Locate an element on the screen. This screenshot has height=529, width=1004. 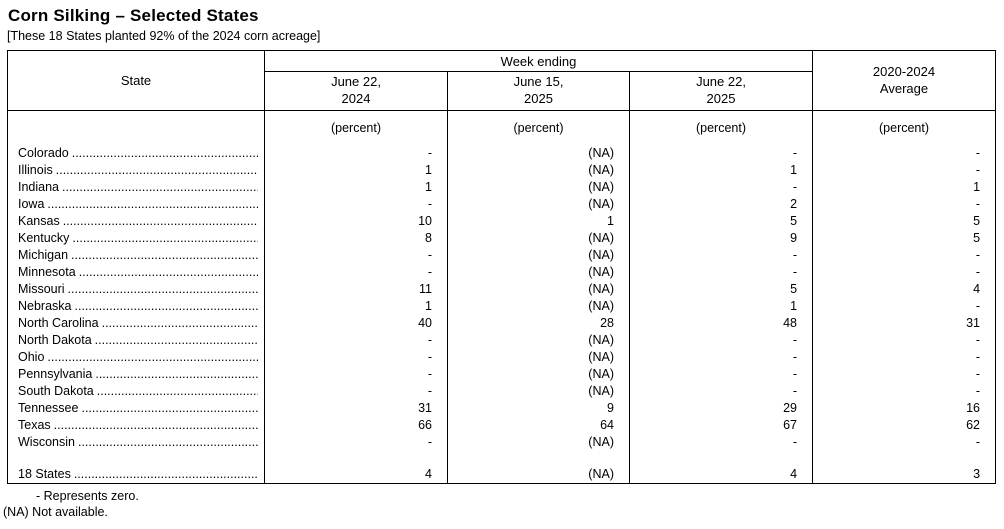
value-cell: 11 is located at coordinates (356, 289).